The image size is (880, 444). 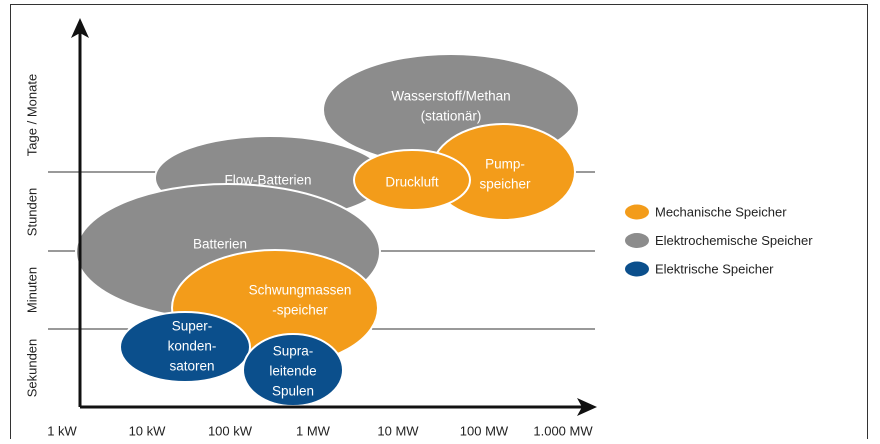 I want to click on x-label: 1 kW, so click(x=62, y=430).